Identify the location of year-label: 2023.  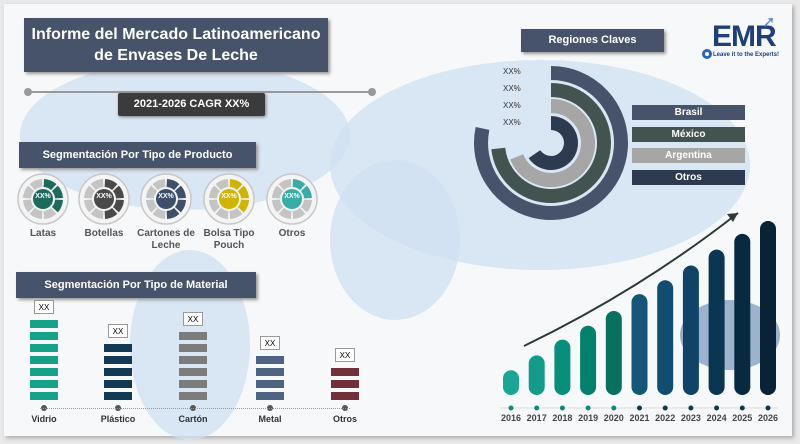
(690, 418).